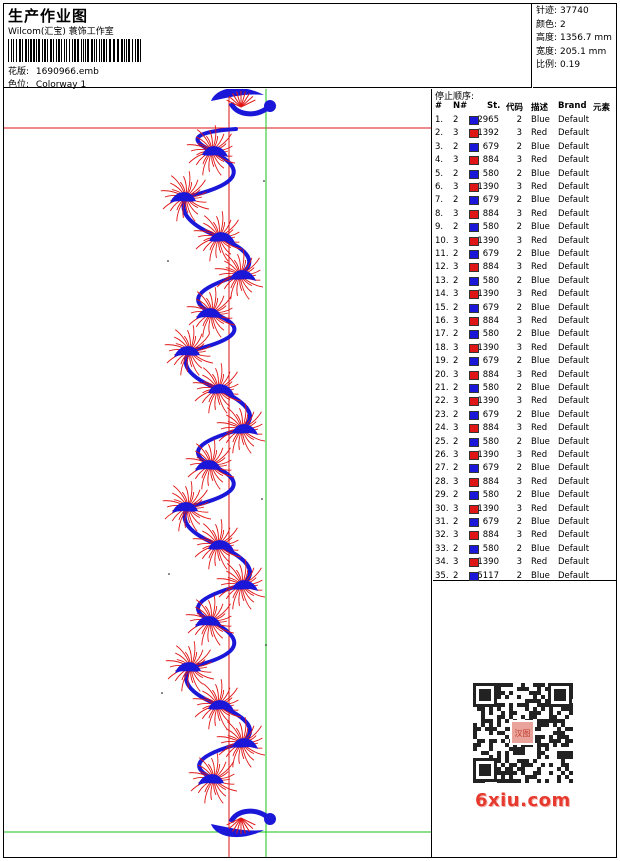 This screenshot has height=861, width=620. I want to click on table-row: 19. 2 679 2 Blue Default, so click(524, 362).